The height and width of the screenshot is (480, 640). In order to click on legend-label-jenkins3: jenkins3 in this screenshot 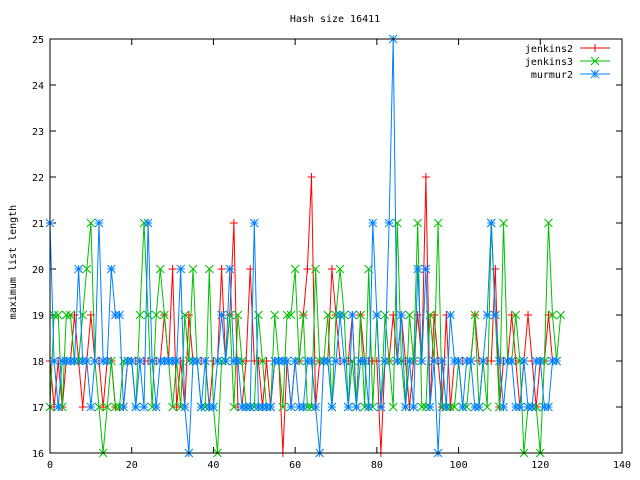, I will do `click(549, 62)`.